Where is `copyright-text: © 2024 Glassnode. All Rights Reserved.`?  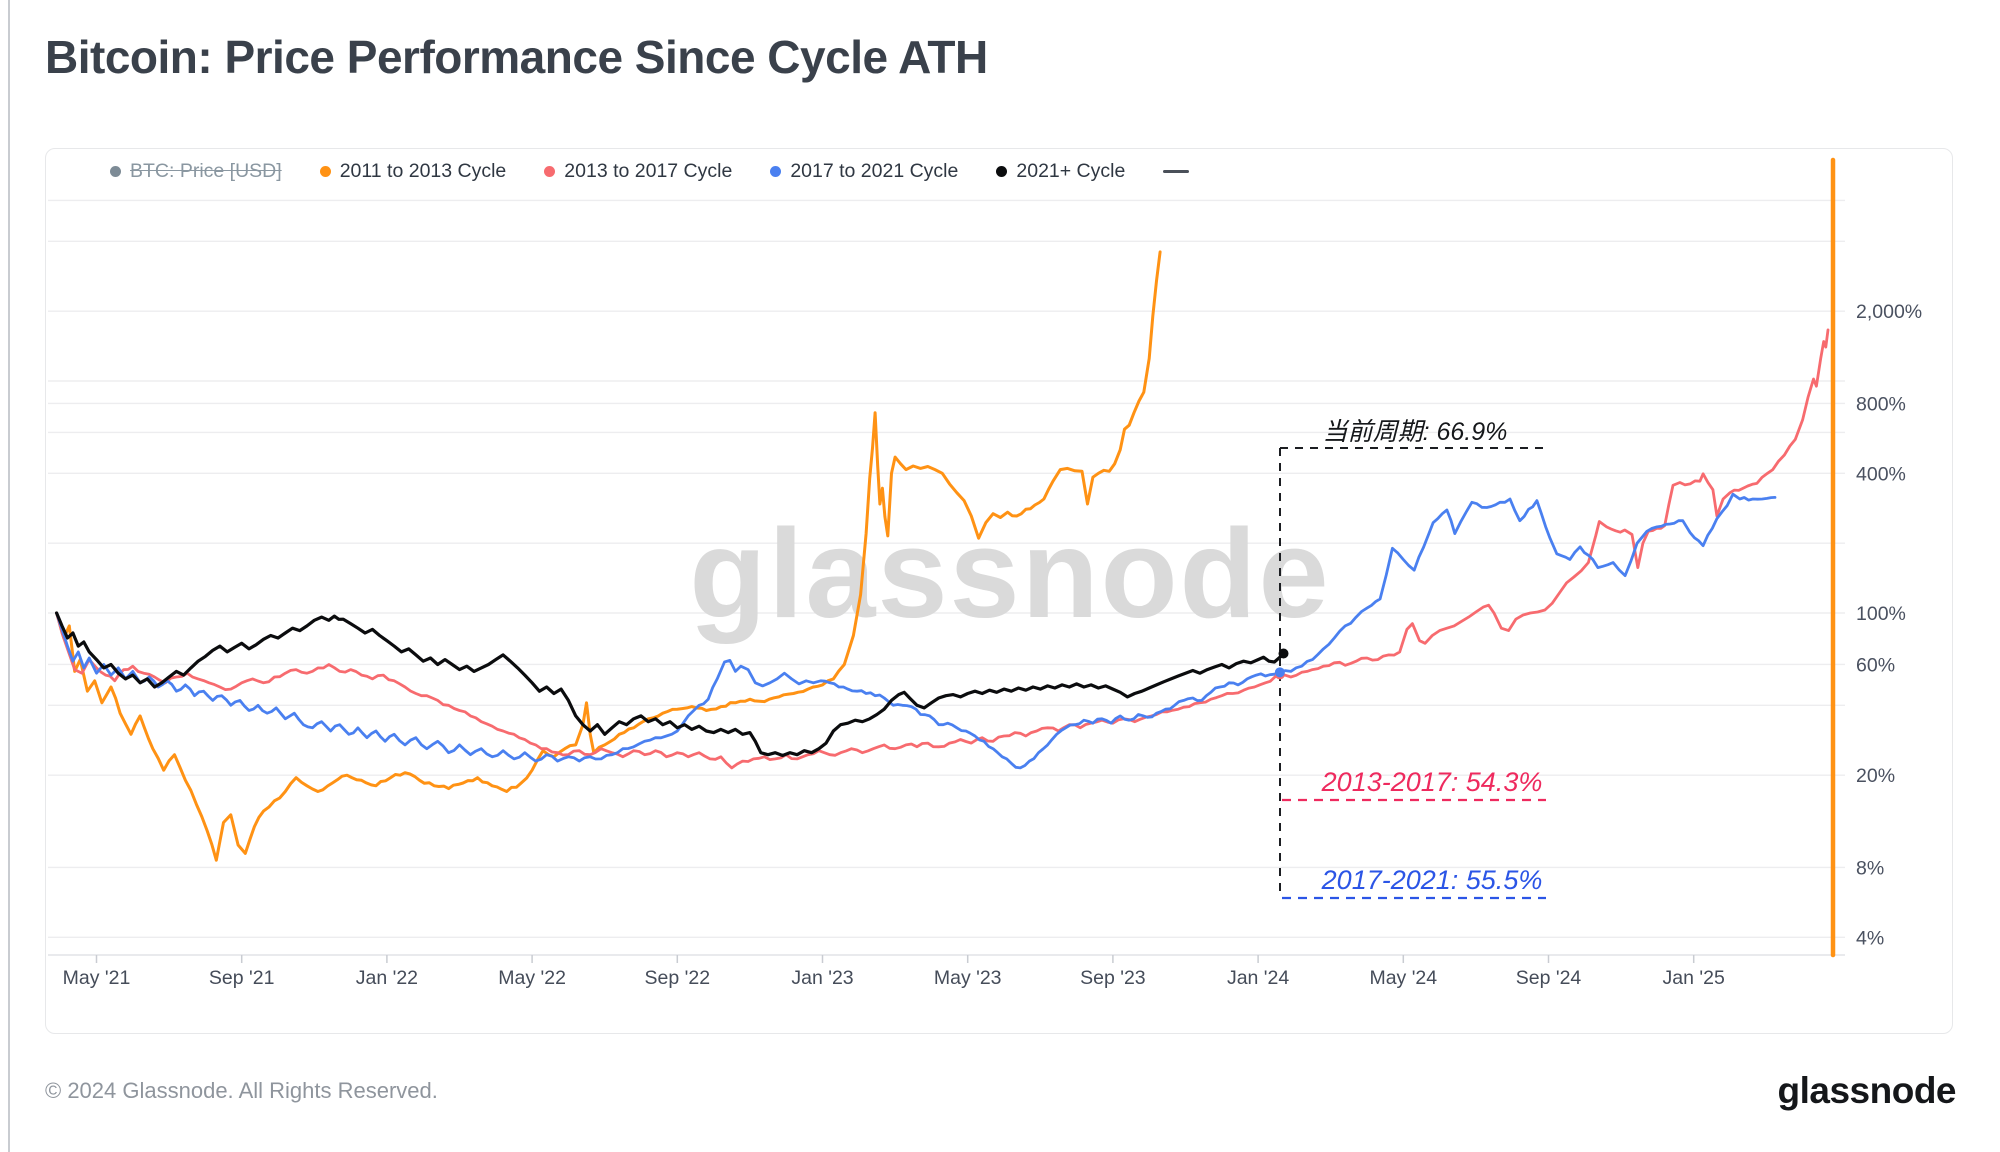
copyright-text: © 2024 Glassnode. All Rights Reserved. is located at coordinates (241, 1090).